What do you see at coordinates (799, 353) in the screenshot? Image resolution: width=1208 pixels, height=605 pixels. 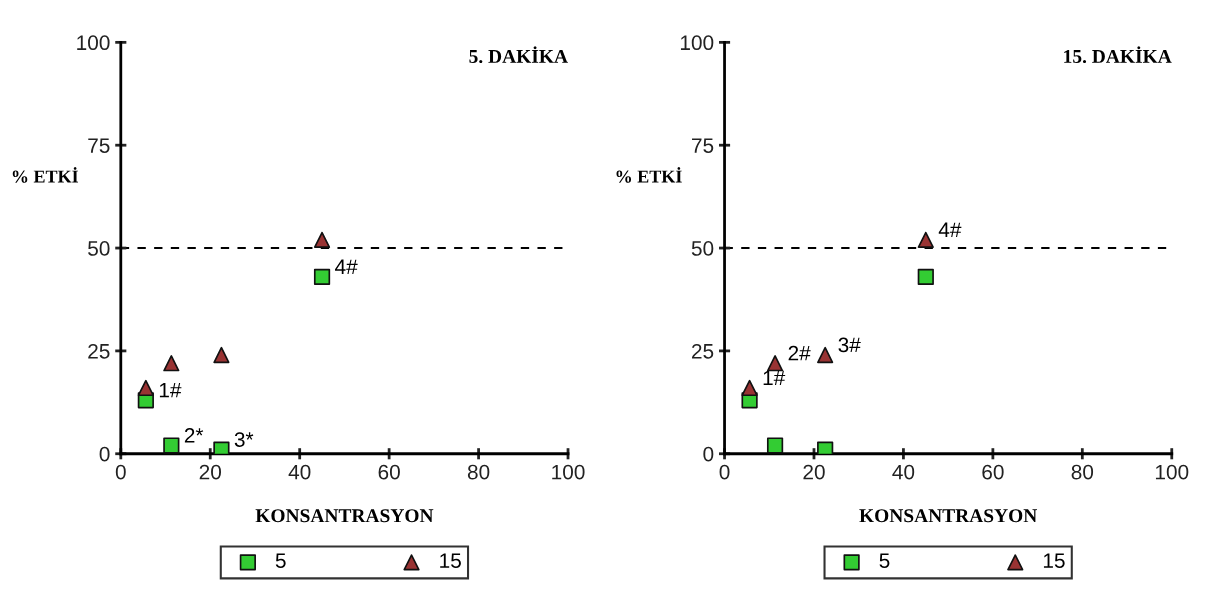 I see `annotation: 2#` at bounding box center [799, 353].